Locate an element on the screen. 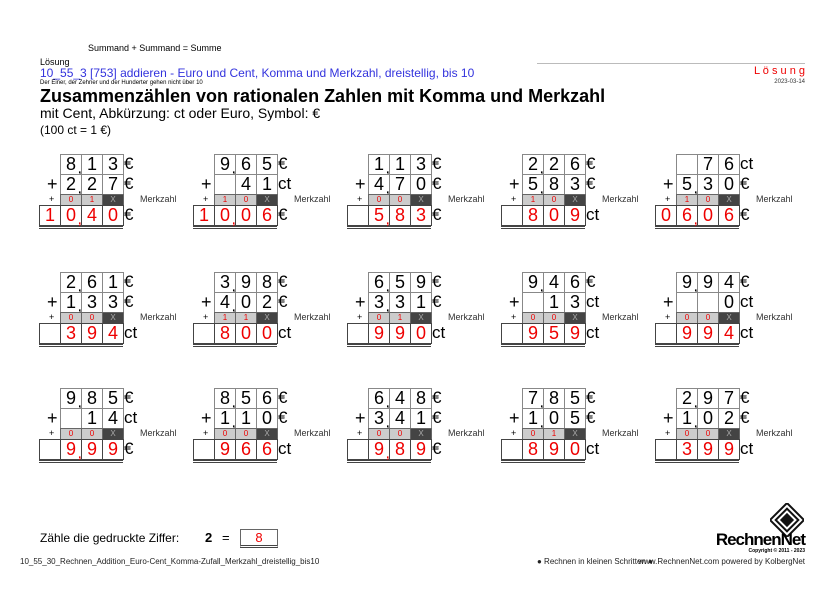 This screenshot has height=594, width=840. second-summand-digit-text: 3 is located at coordinates (399, 302).